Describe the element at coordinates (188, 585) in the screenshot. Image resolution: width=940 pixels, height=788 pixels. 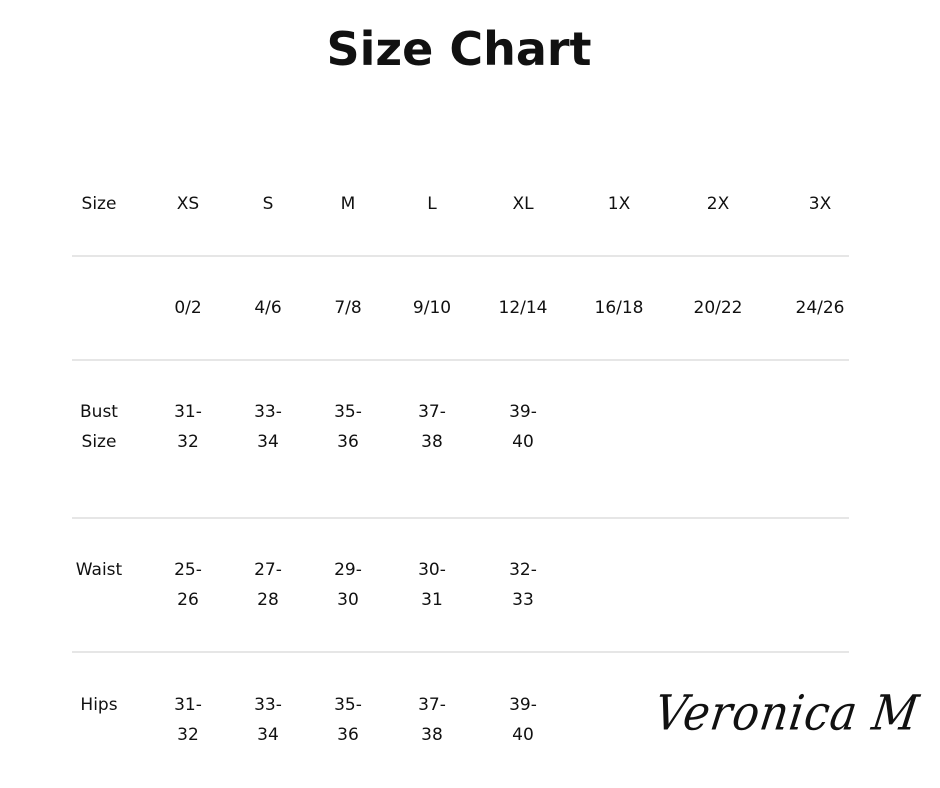
I see `table-cell: 25- 26` at that location.